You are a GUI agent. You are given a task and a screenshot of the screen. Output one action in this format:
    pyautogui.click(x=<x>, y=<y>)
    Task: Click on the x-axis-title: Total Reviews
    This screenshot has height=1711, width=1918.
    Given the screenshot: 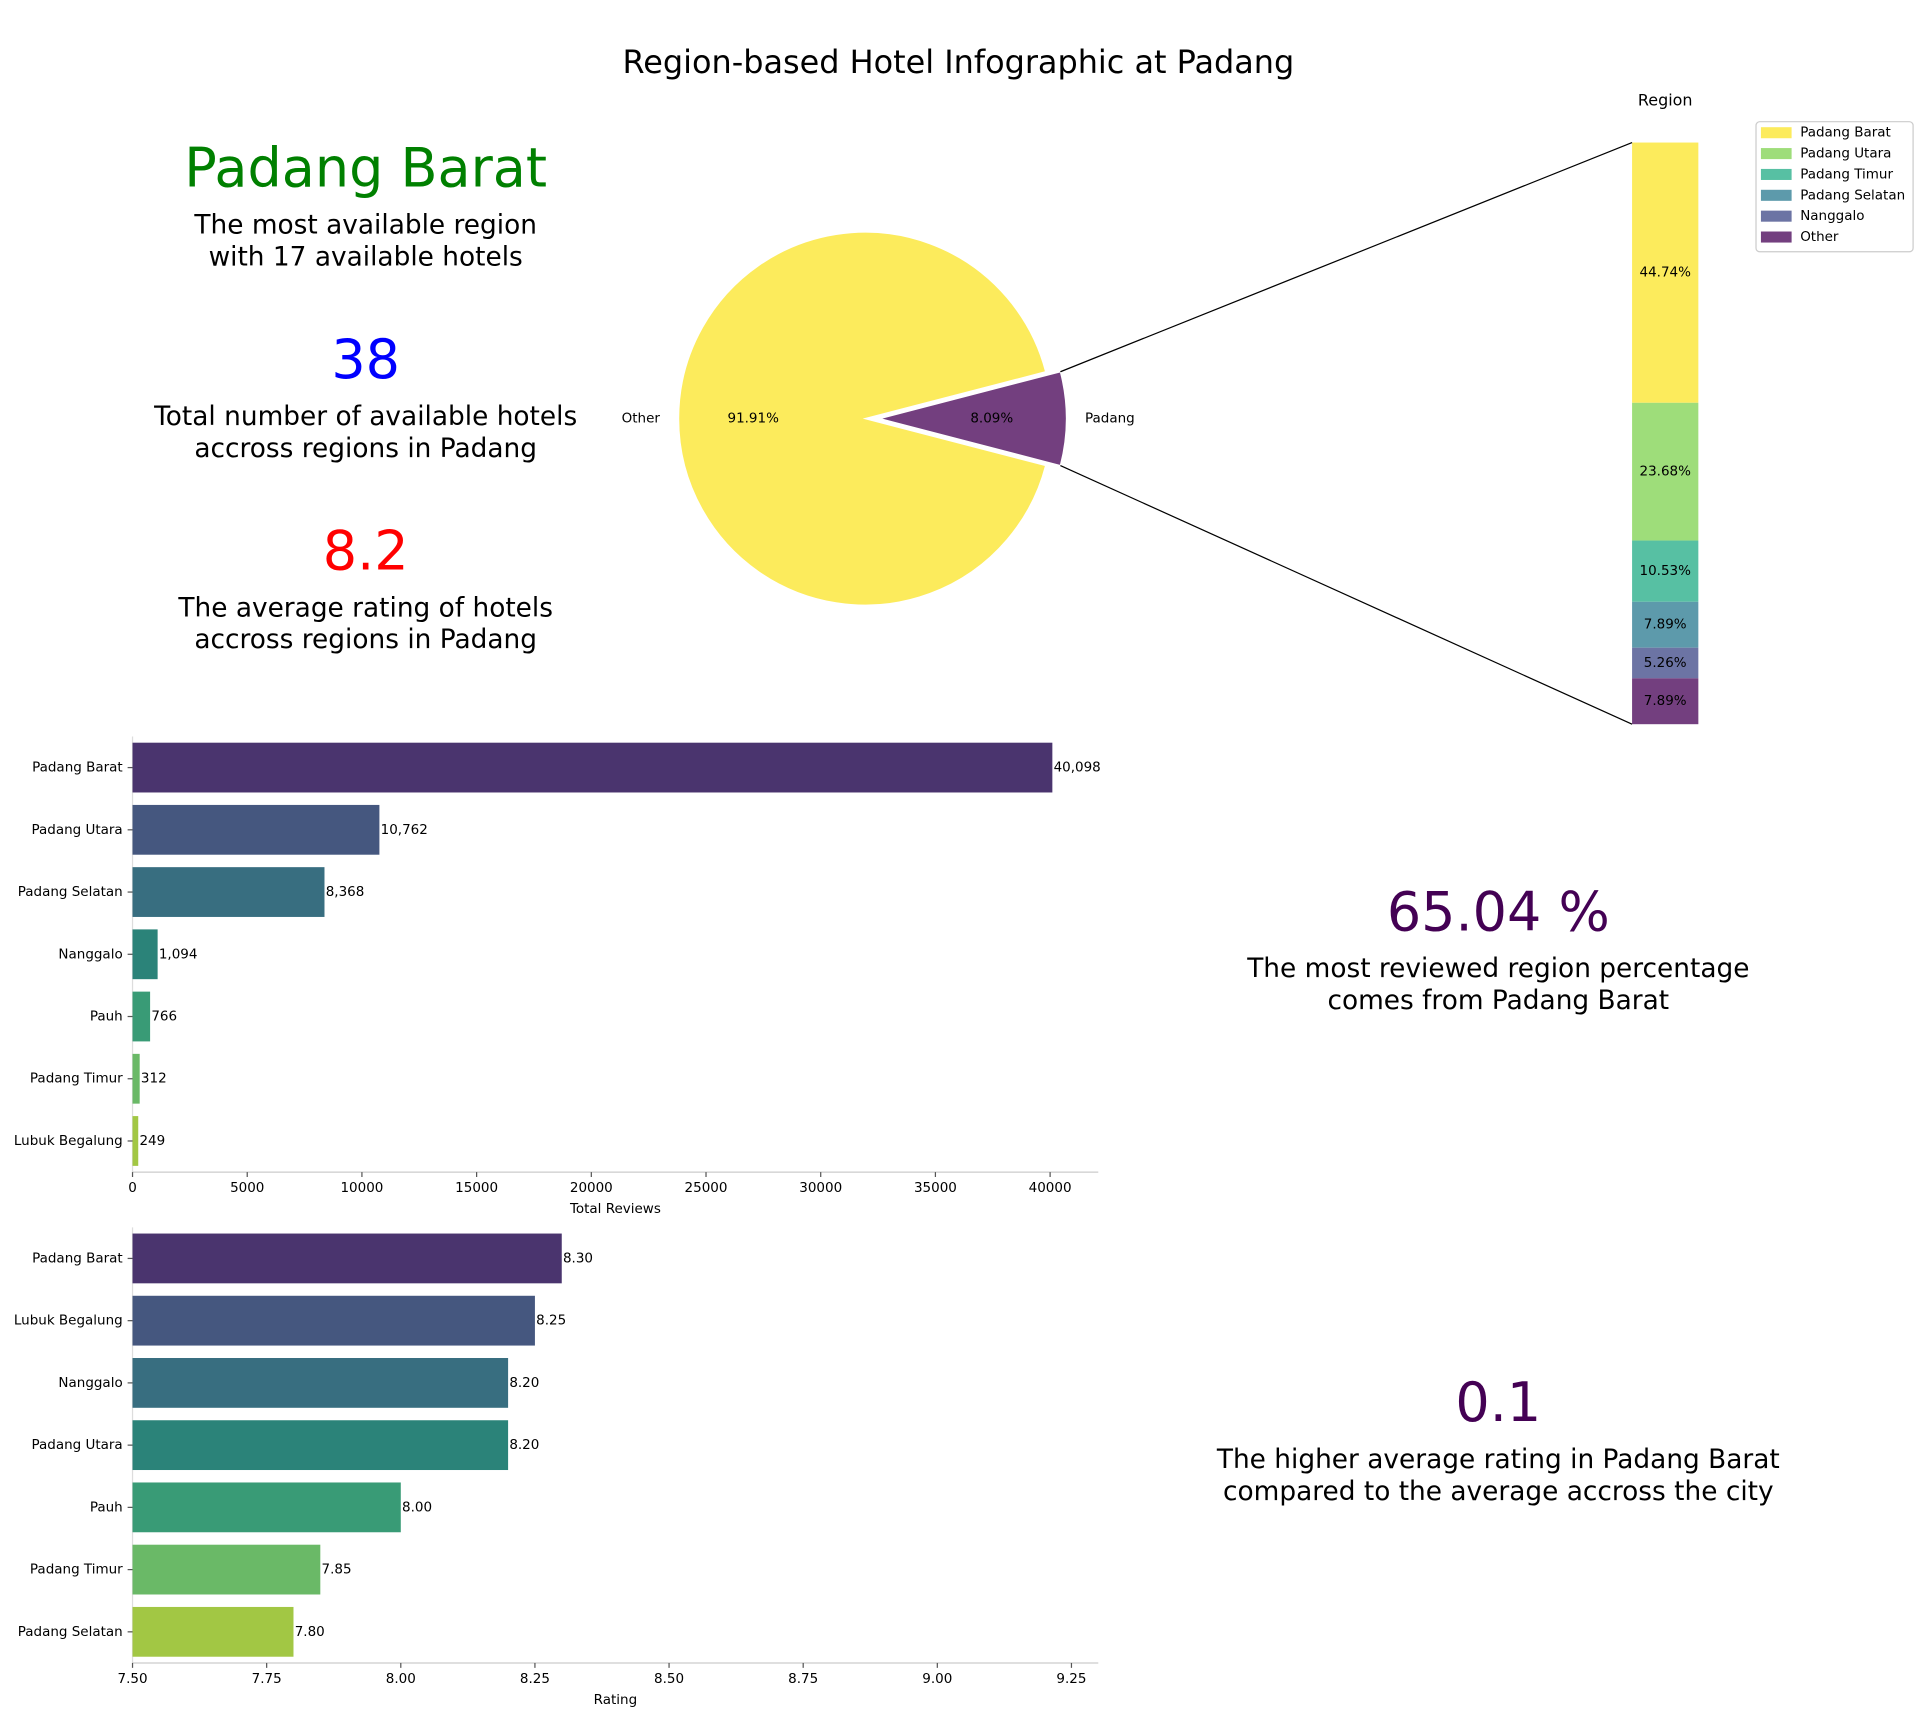 What is the action you would take?
    pyautogui.click(x=615, y=1209)
    